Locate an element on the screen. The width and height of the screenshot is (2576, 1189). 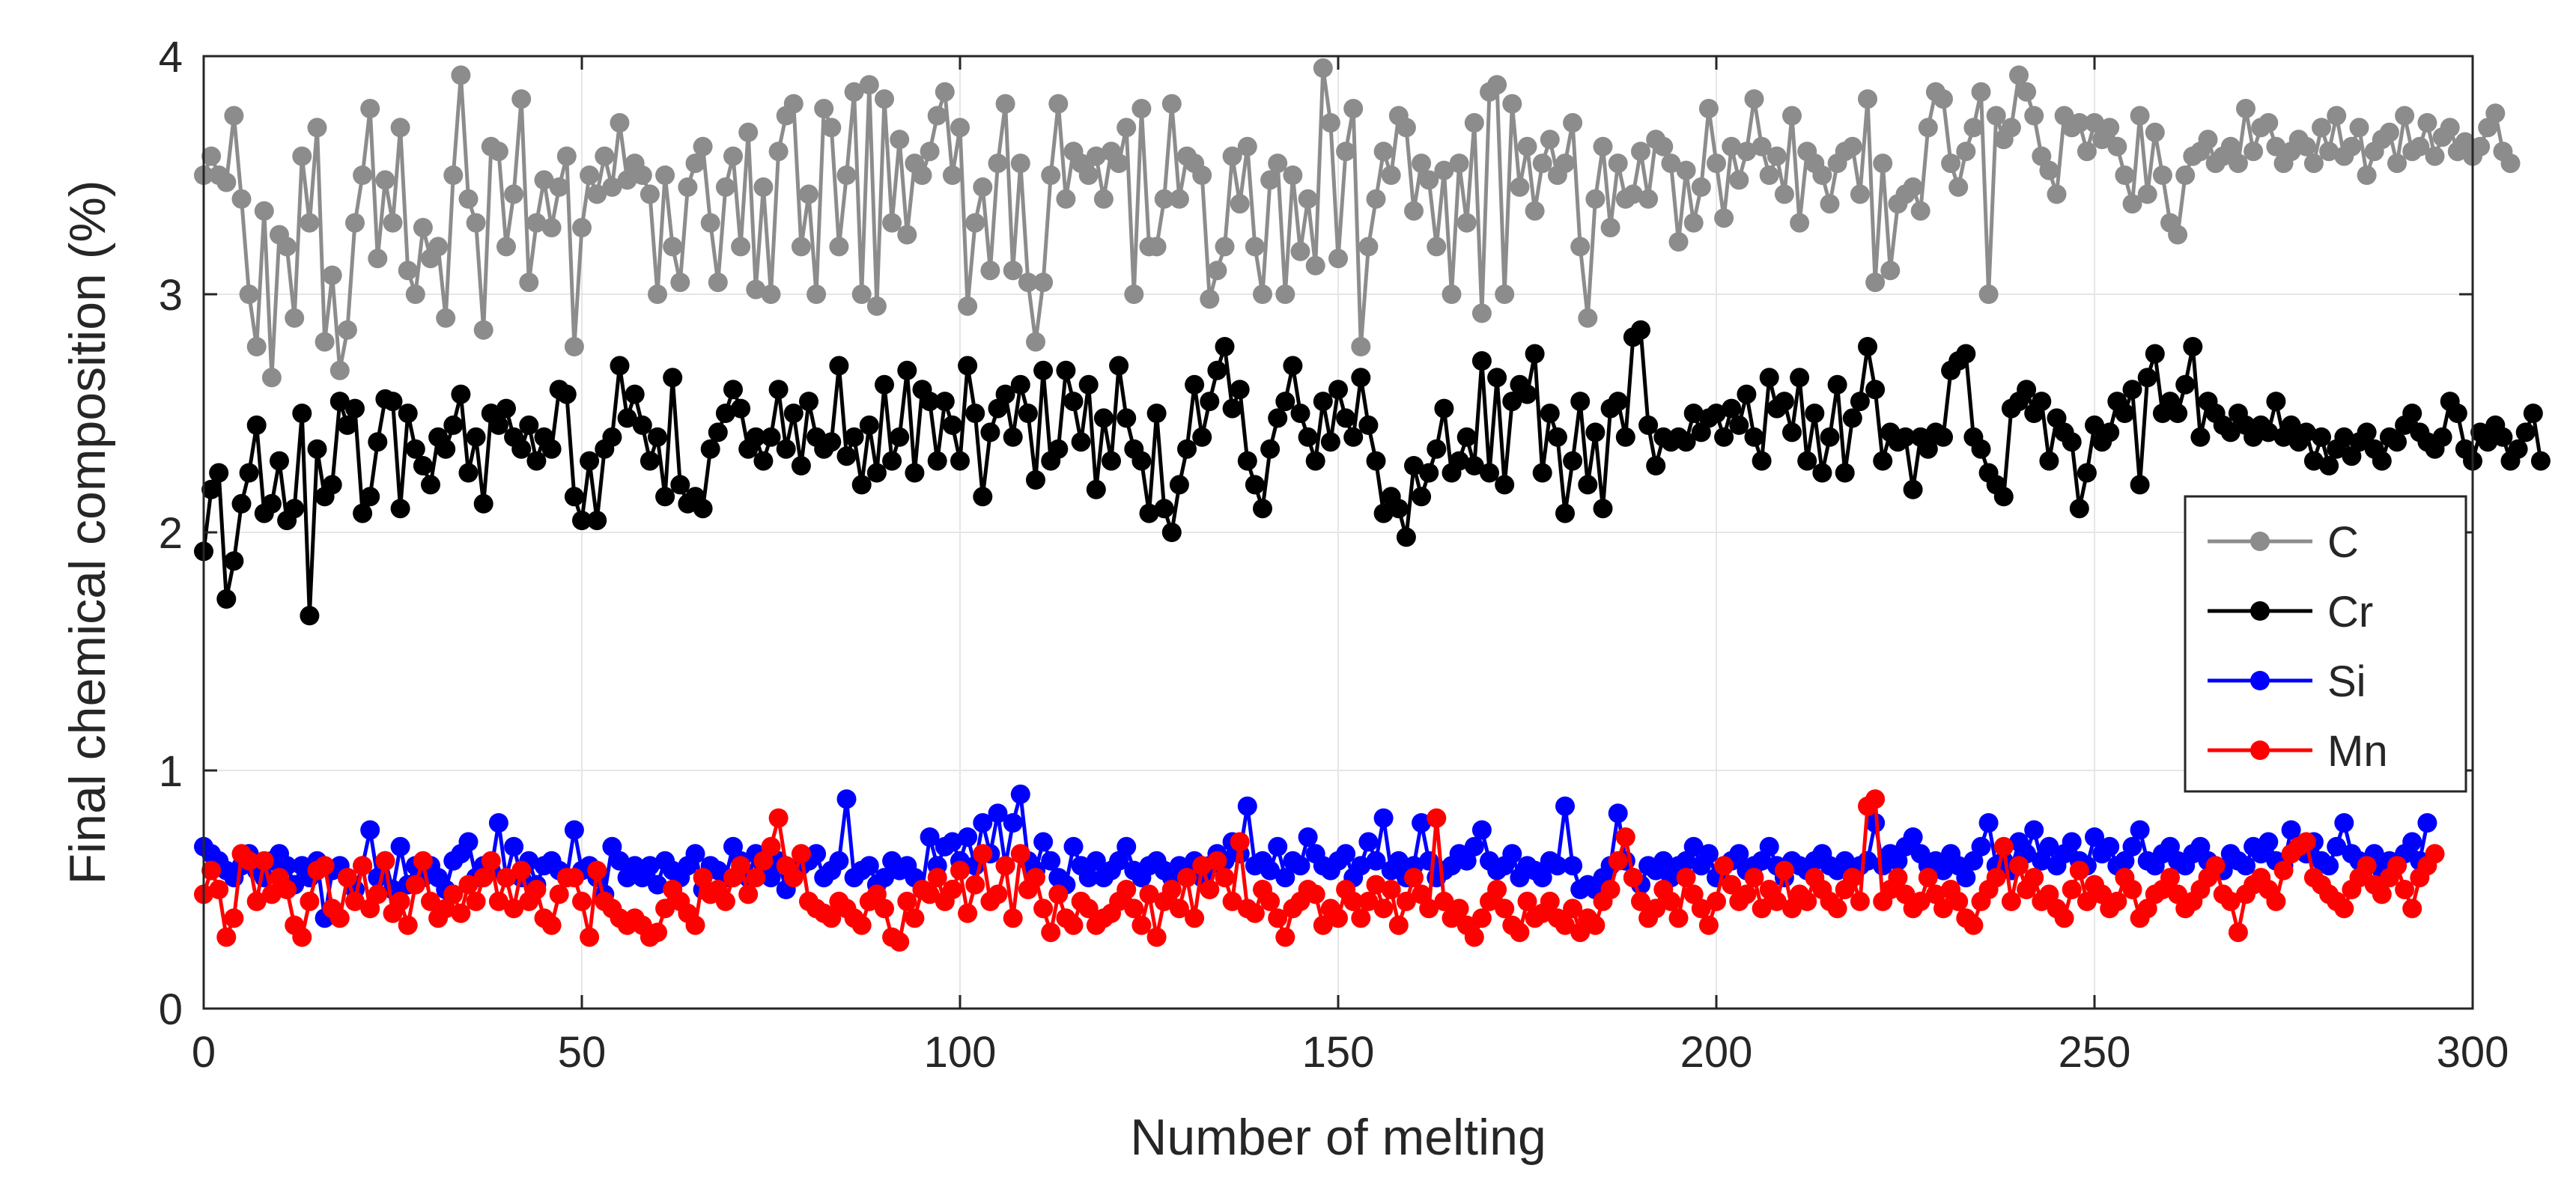
legend-marker-cr is located at coordinates (2260, 611).